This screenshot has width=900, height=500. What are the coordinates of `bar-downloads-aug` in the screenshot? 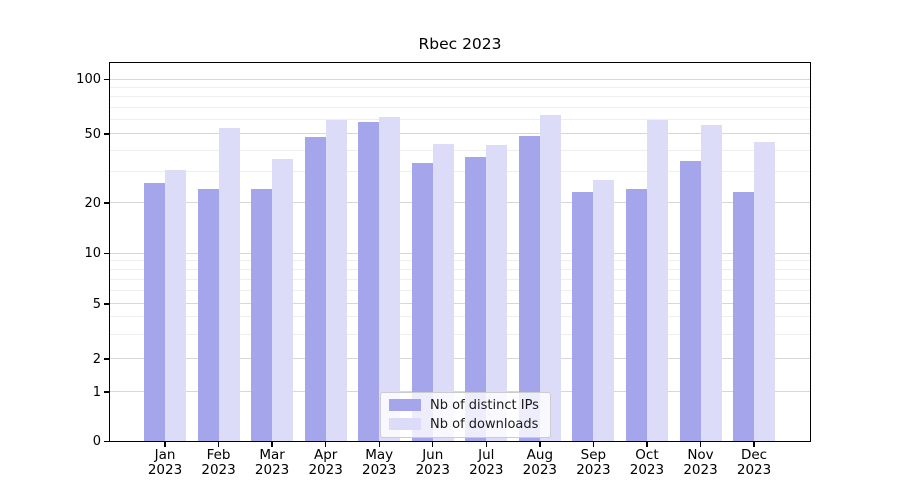 It's located at (550, 278).